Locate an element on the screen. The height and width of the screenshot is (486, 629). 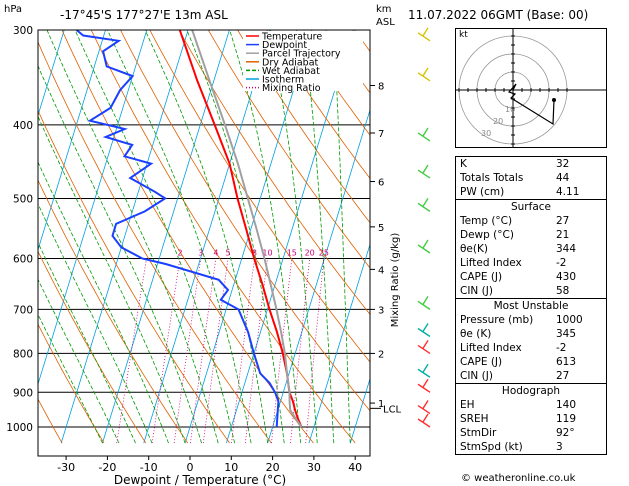
hodograph-param-label: StmSpd (kt) is located at coordinates (491, 447).